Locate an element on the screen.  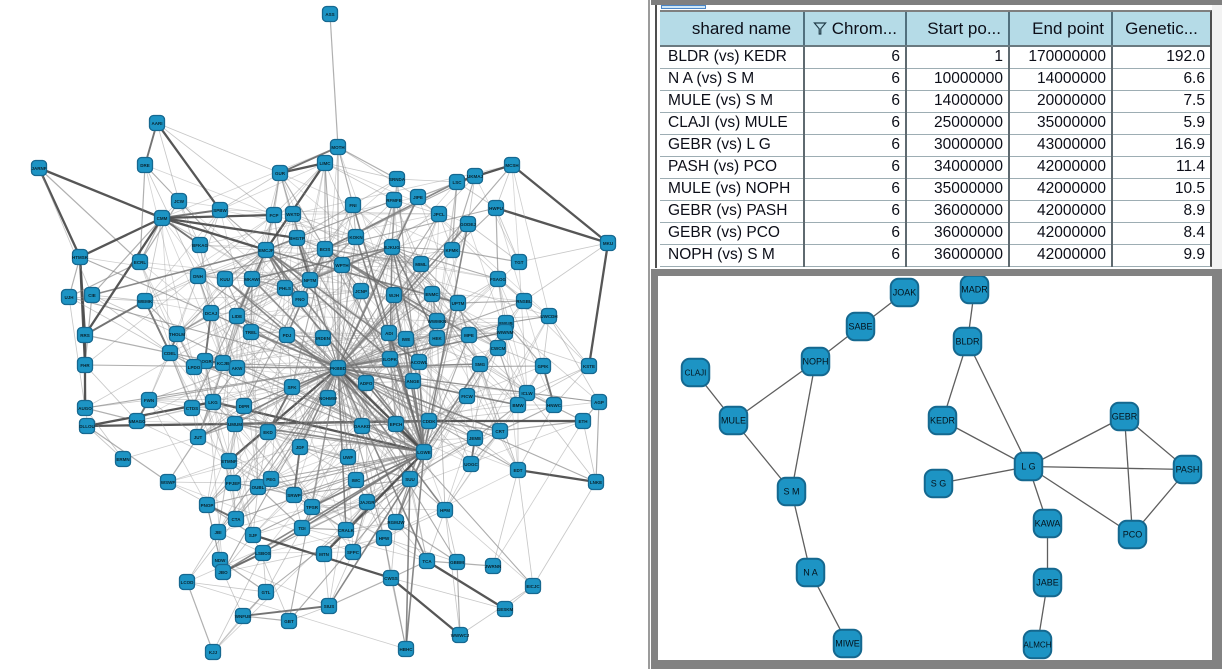
svg-text: WNFUE is located at coordinates (243, 616).